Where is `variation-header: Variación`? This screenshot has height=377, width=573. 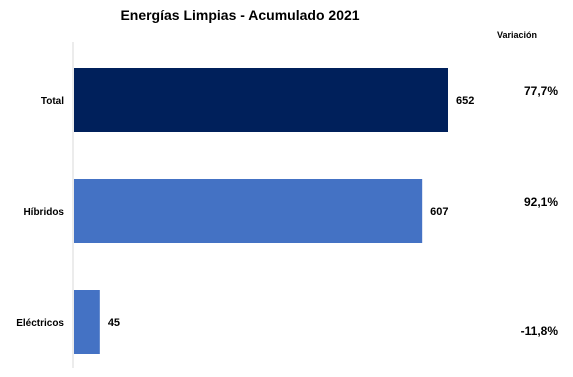 variation-header: Variación is located at coordinates (517, 35).